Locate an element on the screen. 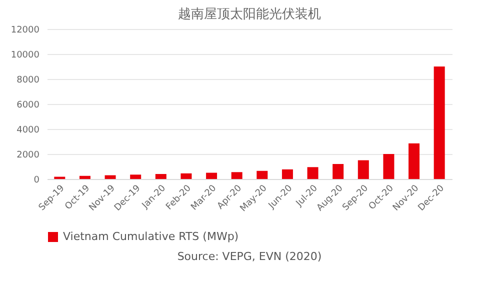  legend-label: Vietnam Cumulative RTS (MWp) is located at coordinates (151, 236).